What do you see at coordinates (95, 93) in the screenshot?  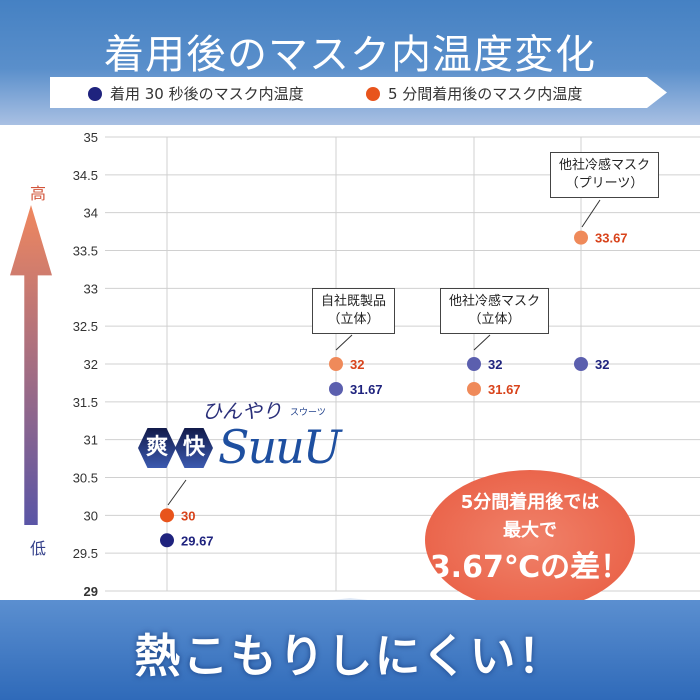 I see `navy-dot-icon` at bounding box center [95, 93].